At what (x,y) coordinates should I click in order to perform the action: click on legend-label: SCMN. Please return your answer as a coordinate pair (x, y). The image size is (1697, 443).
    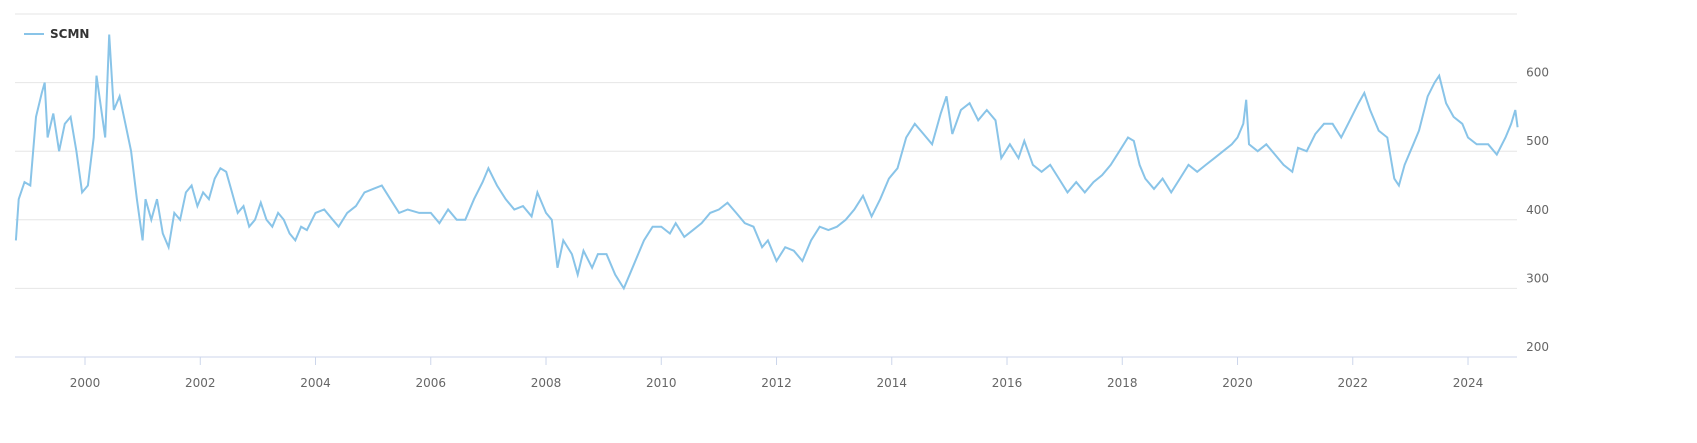
    Looking at the image, I should click on (69, 34).